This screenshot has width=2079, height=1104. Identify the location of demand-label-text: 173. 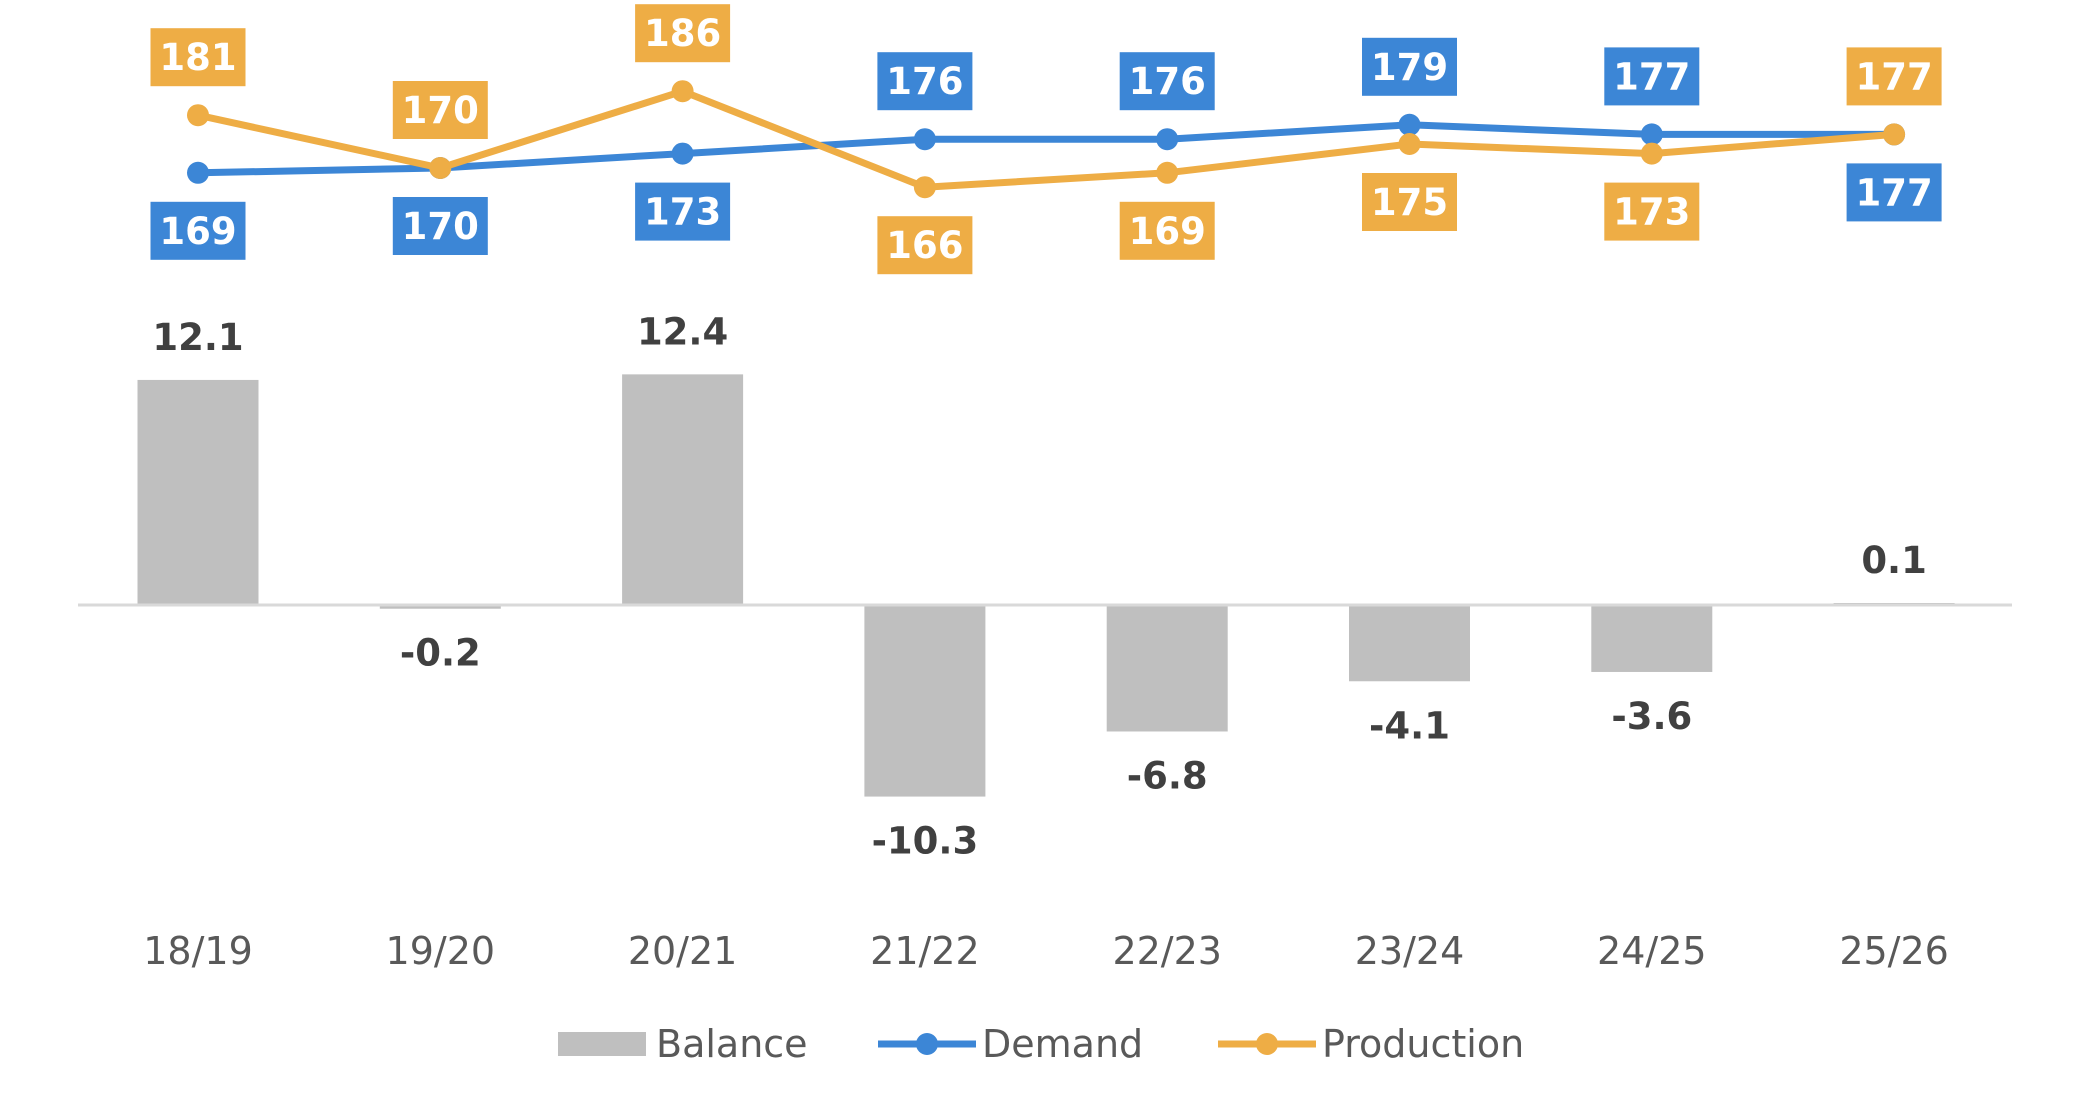
(682, 212).